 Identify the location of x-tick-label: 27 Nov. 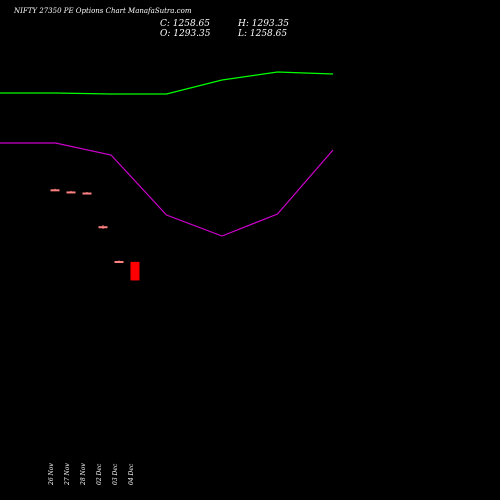
(67, 474).